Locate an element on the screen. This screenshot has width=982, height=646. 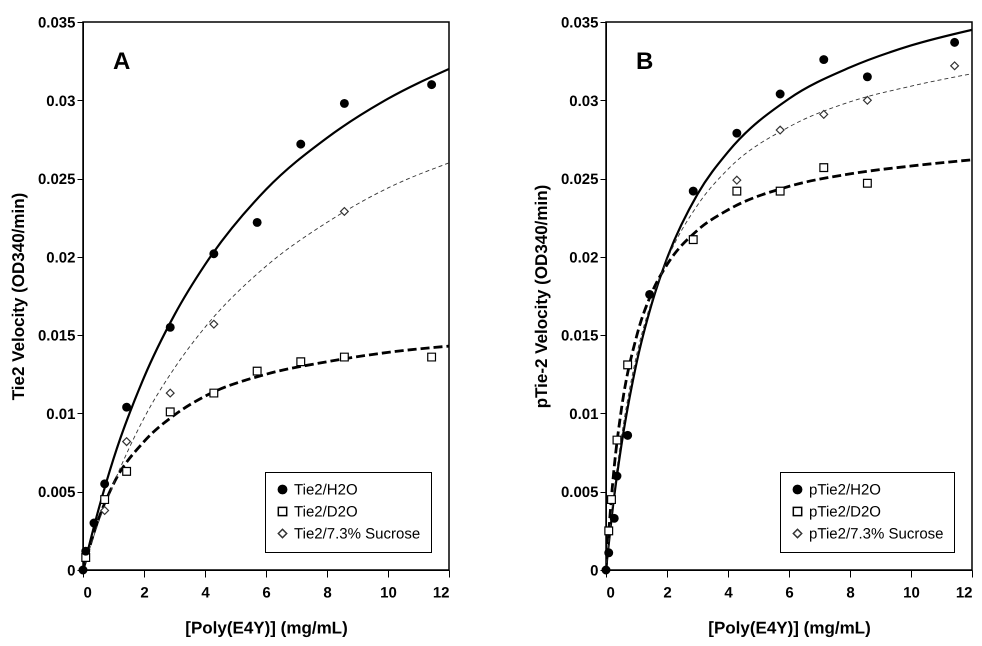
annotation: A is located at coordinates (121, 61).